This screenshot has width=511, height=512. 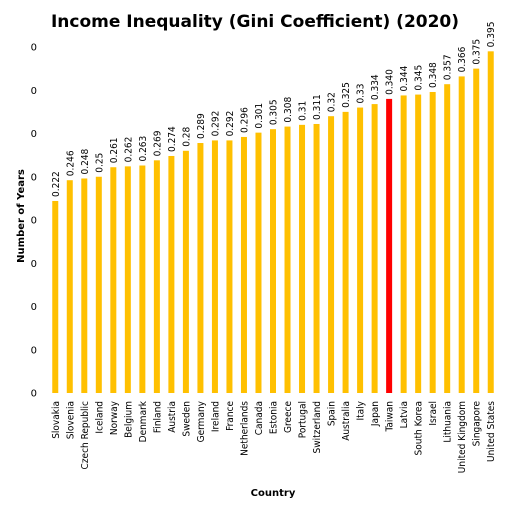 I want to click on bar-netherlands, so click(x=243, y=264).